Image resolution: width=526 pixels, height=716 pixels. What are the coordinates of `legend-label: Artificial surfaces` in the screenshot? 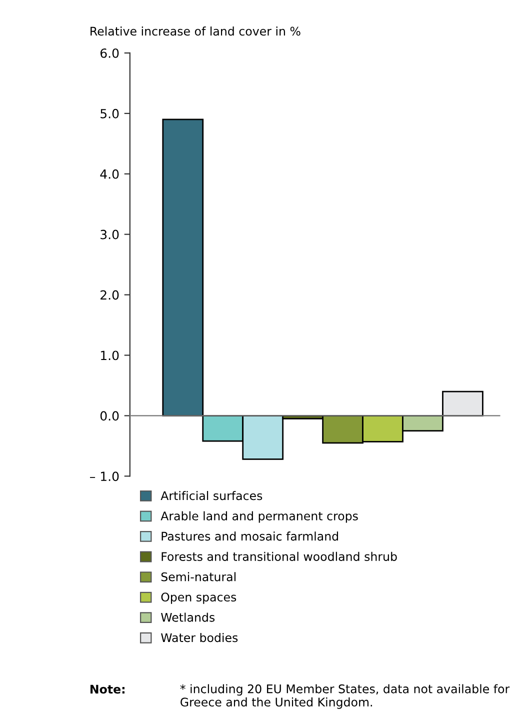 It's located at (211, 495).